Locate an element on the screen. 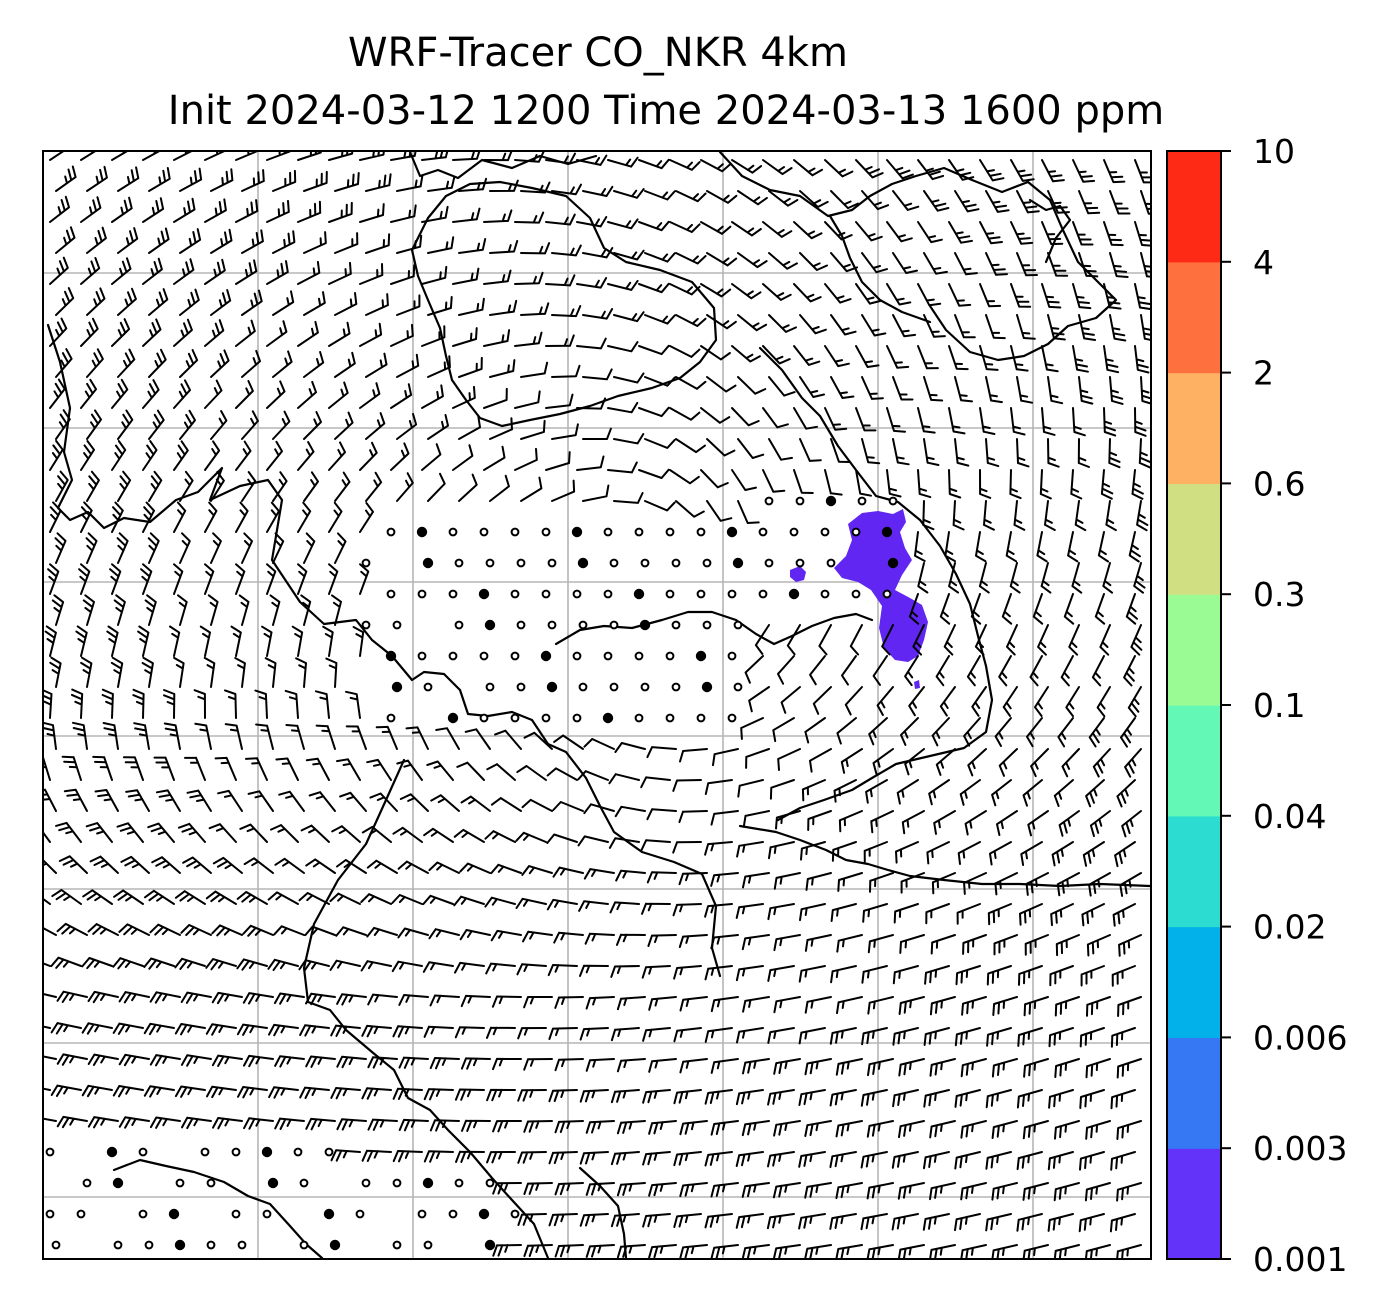 The width and height of the screenshot is (1400, 1313). tracer-plume is located at coordinates (859, 599).